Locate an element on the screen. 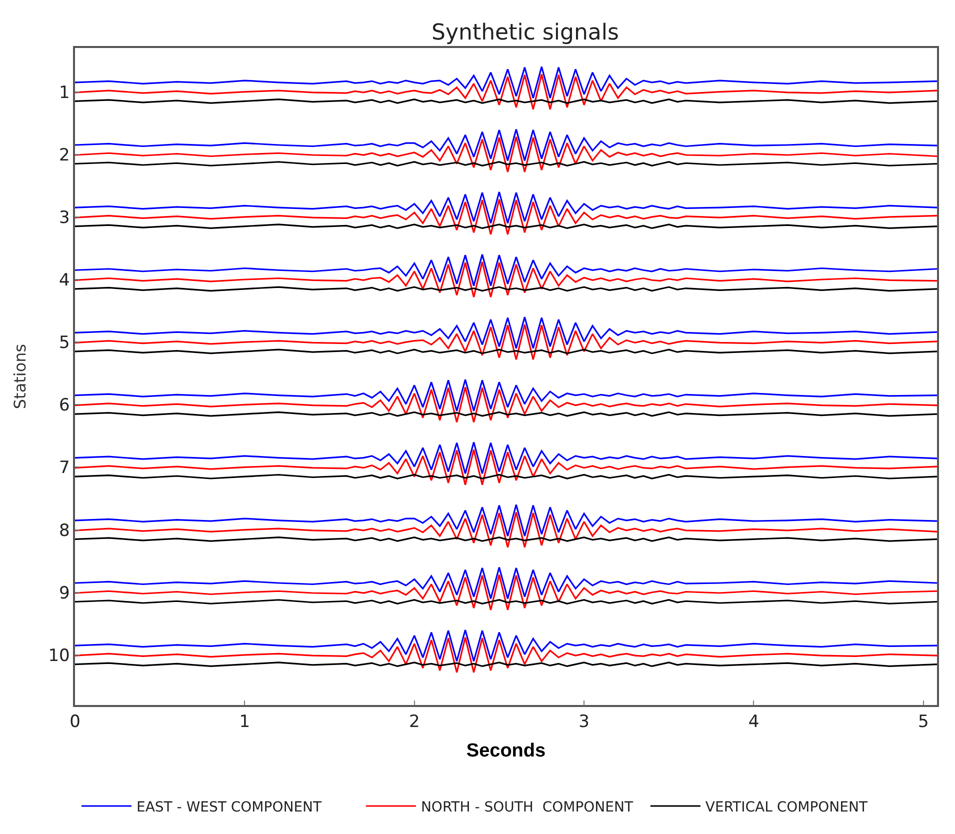  y-tick-label: 9 is located at coordinates (64, 593).